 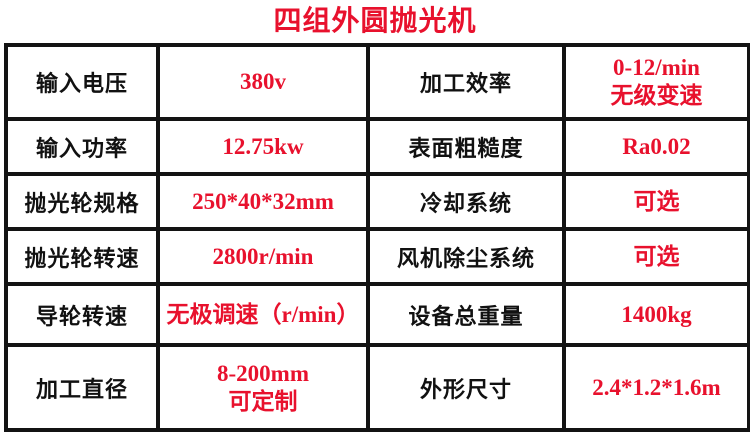 What do you see at coordinates (263, 201) in the screenshot?
I see `spec-value: 250*40*32mm` at bounding box center [263, 201].